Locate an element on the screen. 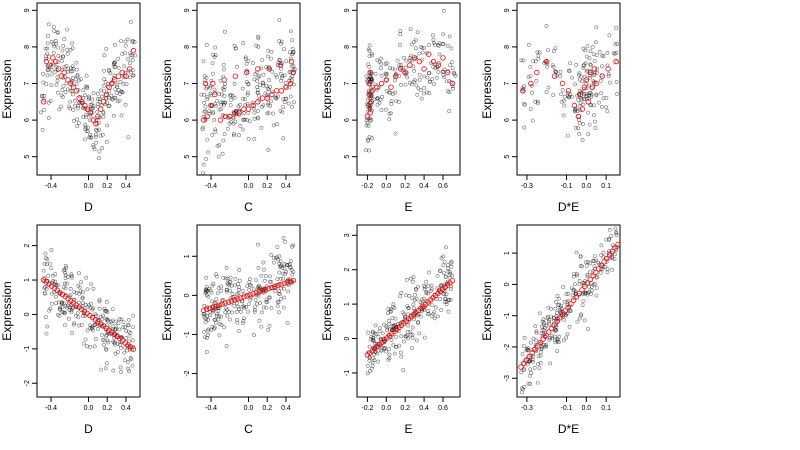  x-tick-label: 0.2 is located at coordinates (107, 408).